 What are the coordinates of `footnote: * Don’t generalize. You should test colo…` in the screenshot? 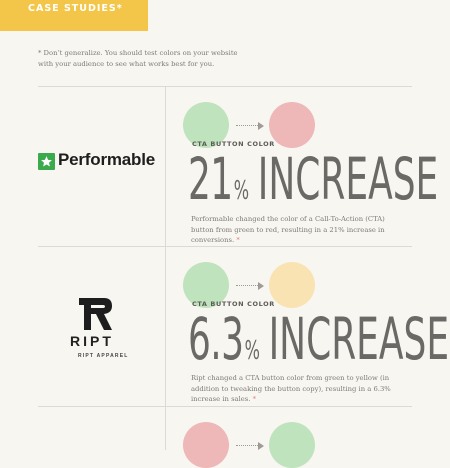 It's located at (153, 58).